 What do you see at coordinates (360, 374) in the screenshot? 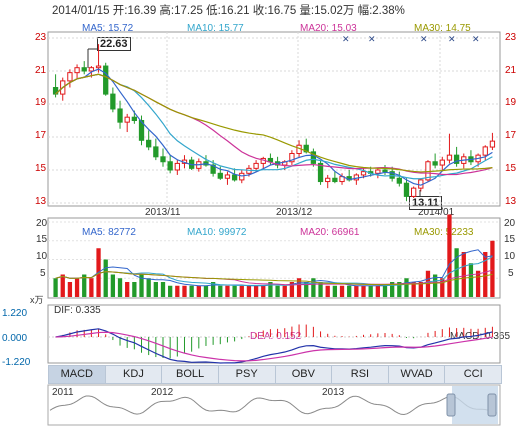
I see `tab-rsi: RSI` at bounding box center [360, 374].